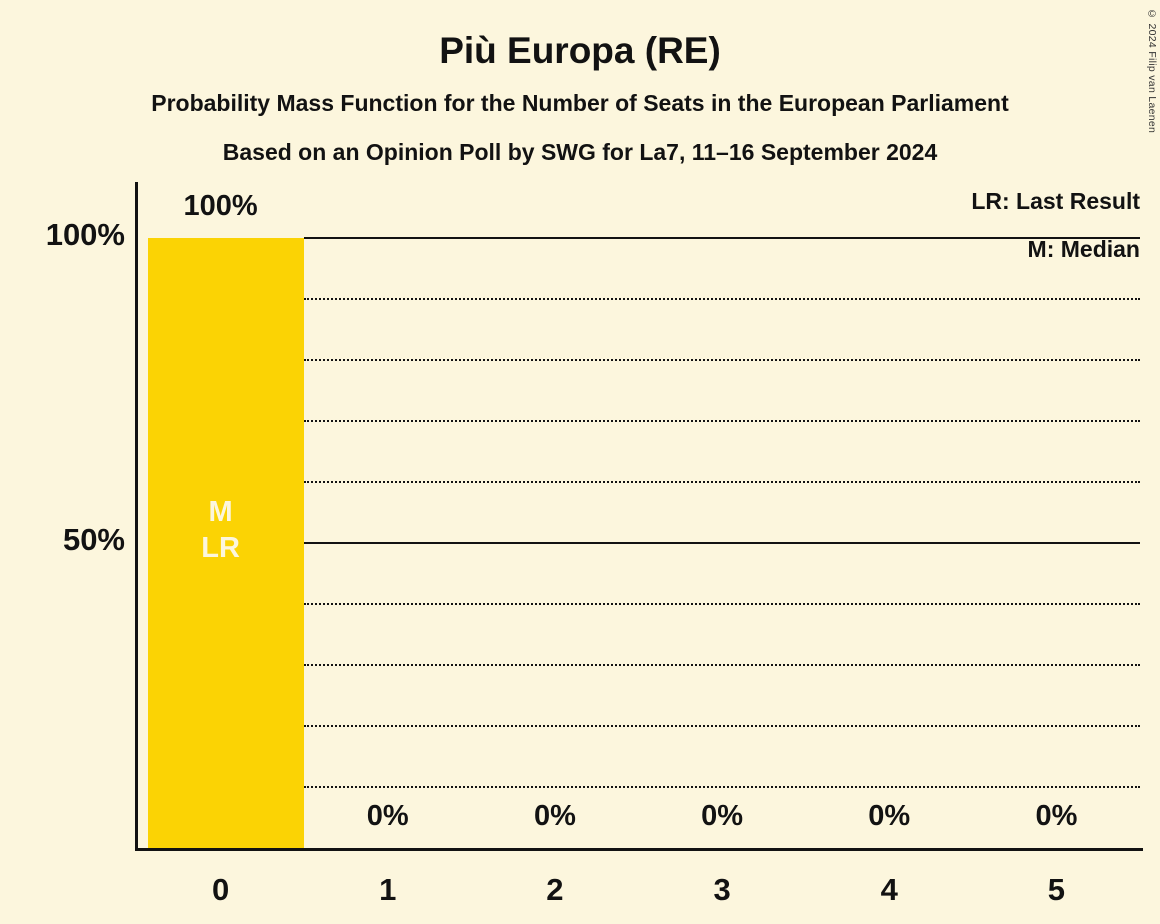 The height and width of the screenshot is (924, 1160). Describe the element at coordinates (1083, 249) in the screenshot. I see `legend-median: M: Median` at that location.